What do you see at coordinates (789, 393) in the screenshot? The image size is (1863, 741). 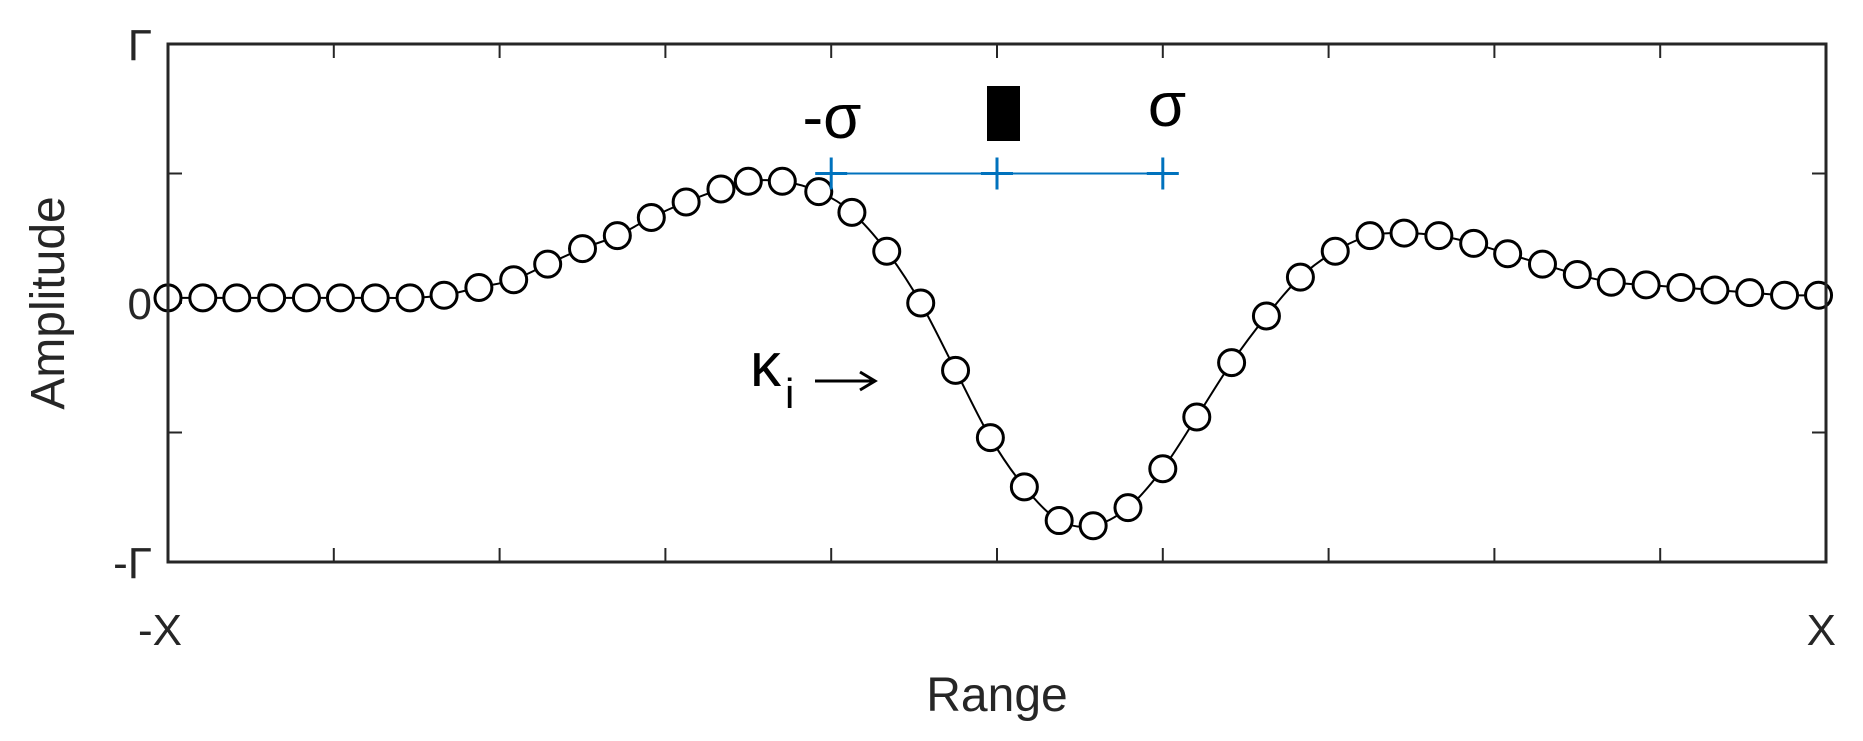 I see `kappa-subscript: i` at bounding box center [789, 393].